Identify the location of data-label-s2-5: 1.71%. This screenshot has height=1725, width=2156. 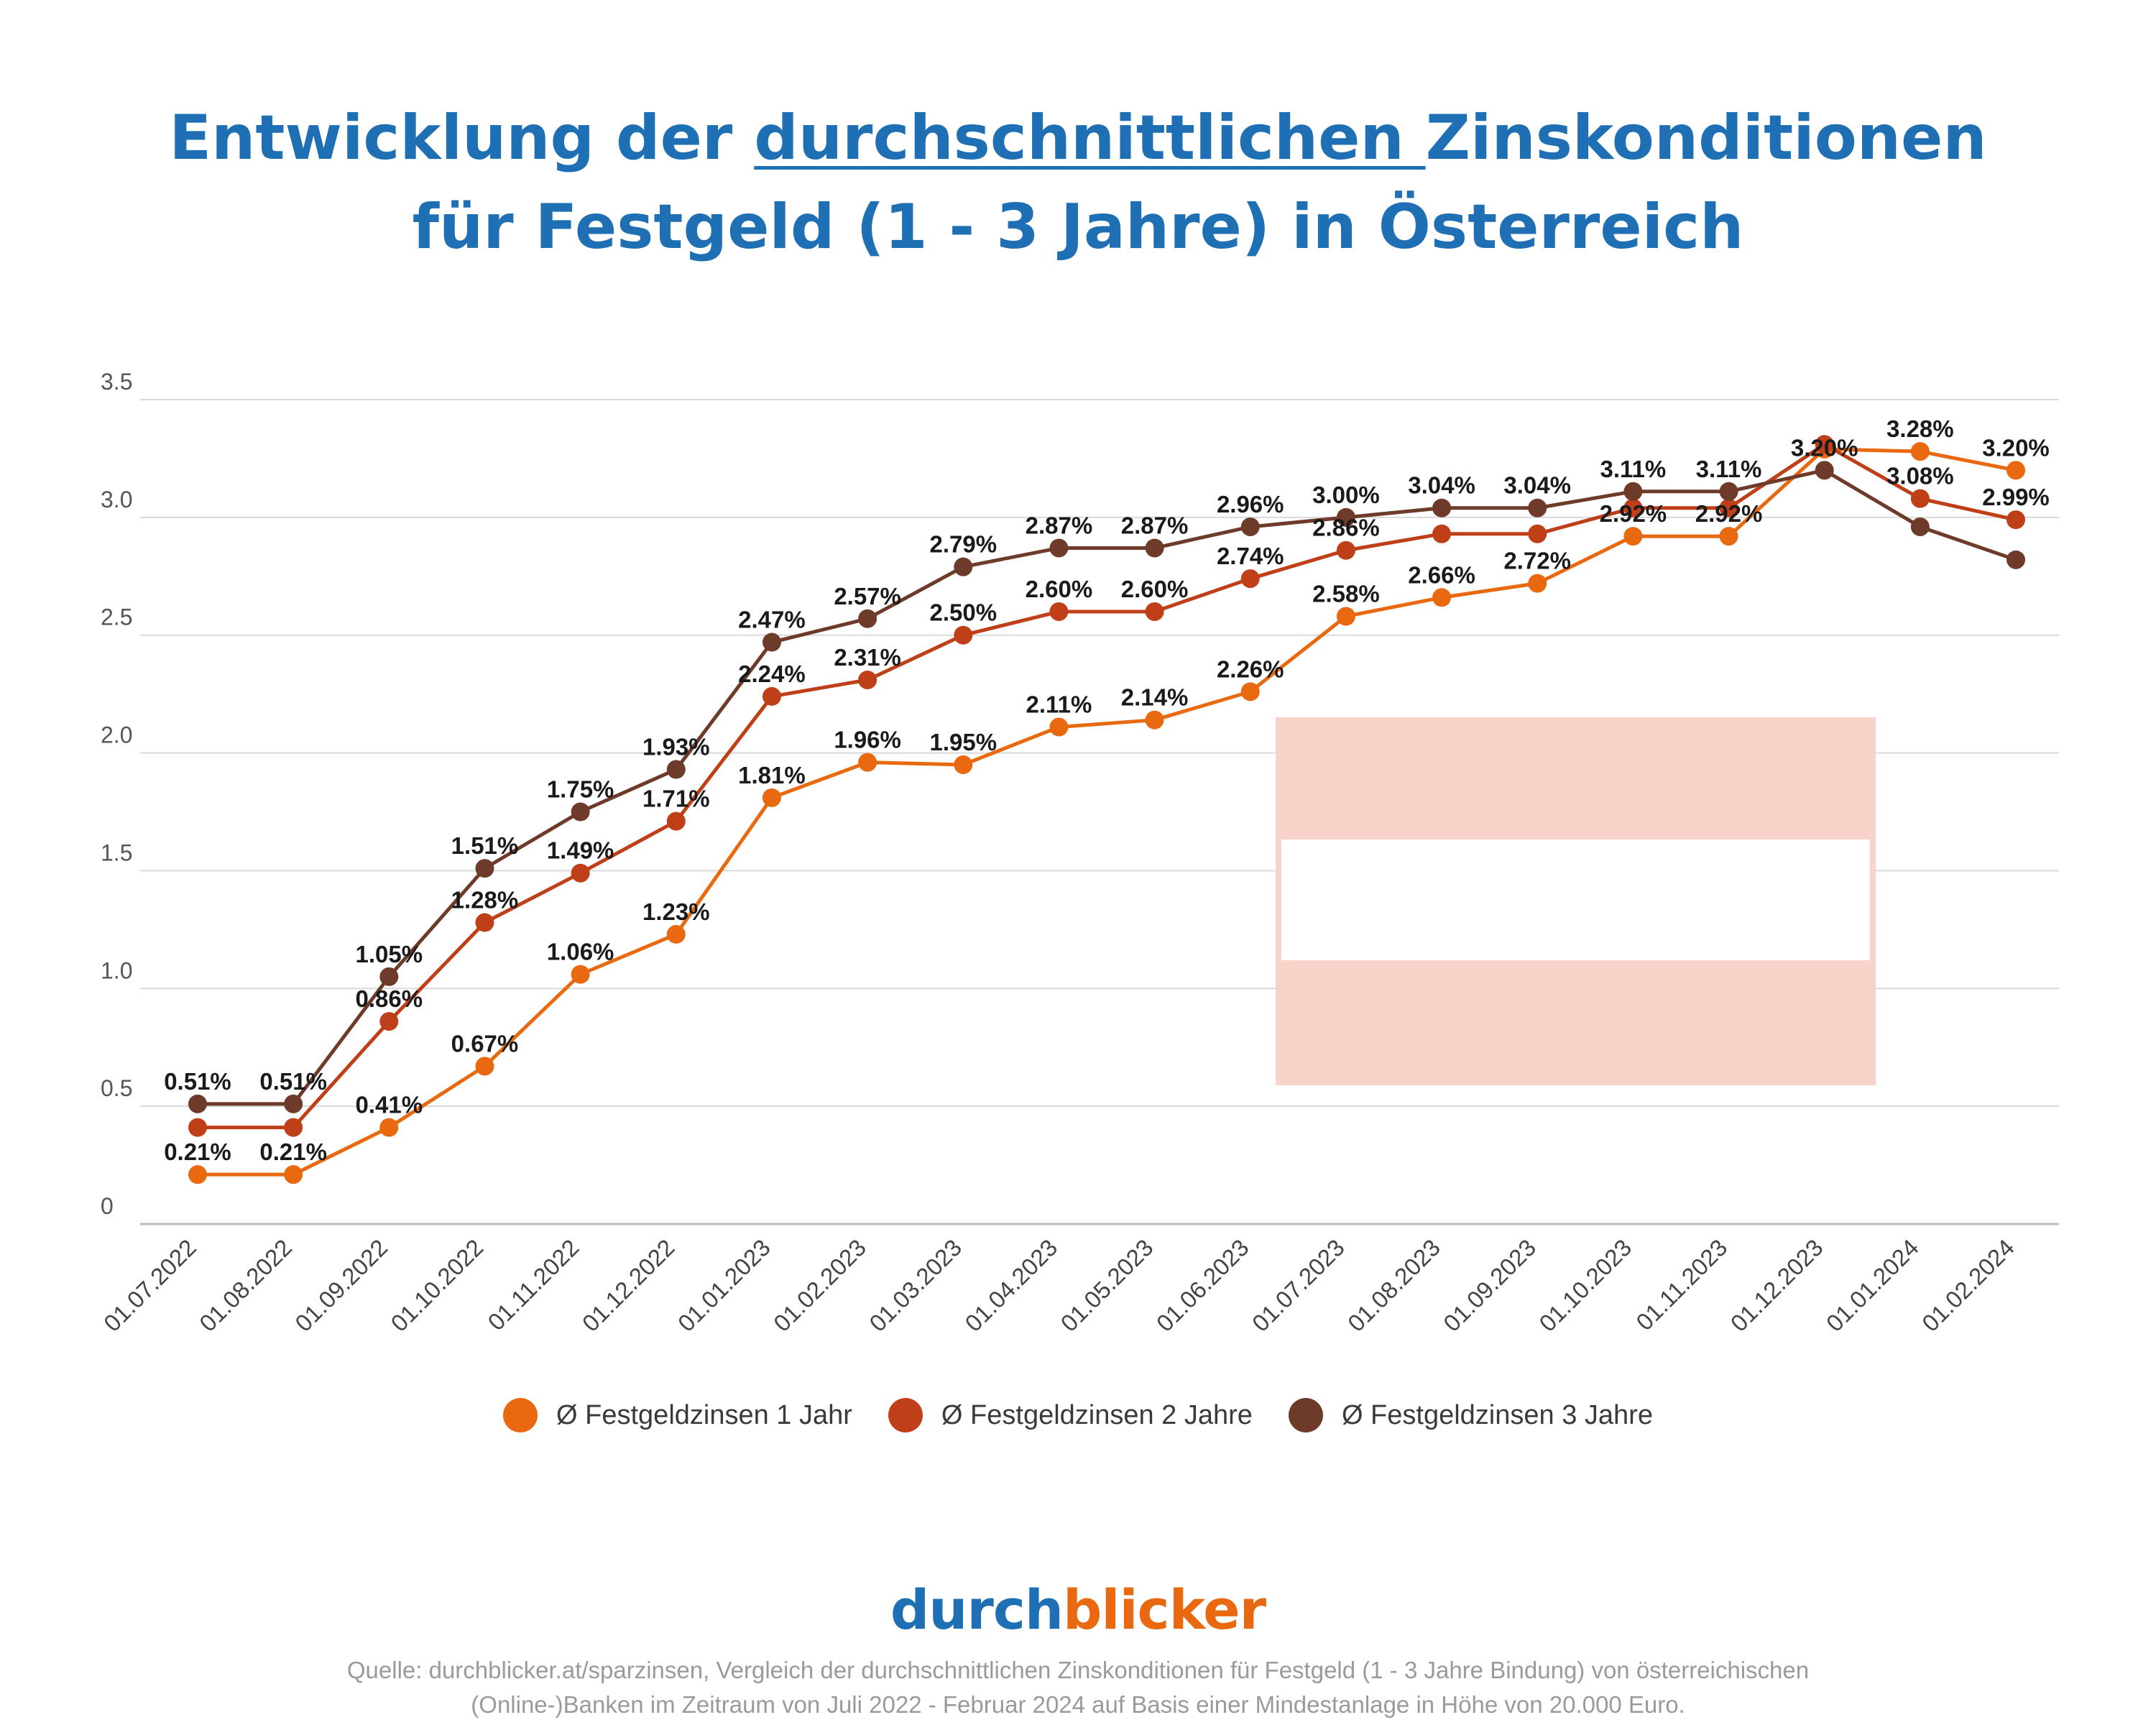
(676, 799).